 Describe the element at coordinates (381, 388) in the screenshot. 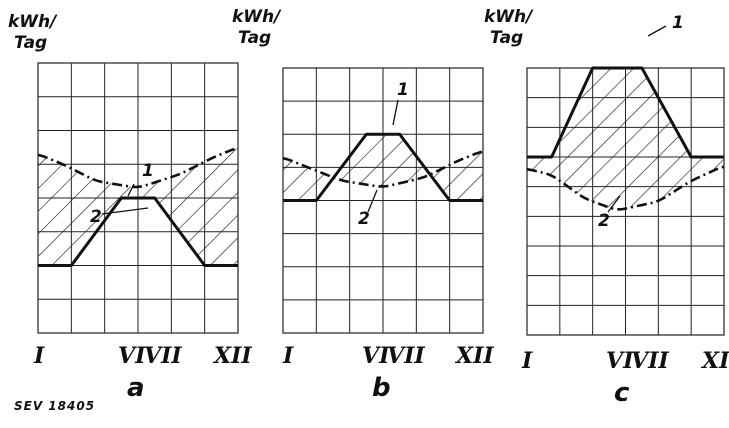

I see `panel-letter-b: b` at that location.